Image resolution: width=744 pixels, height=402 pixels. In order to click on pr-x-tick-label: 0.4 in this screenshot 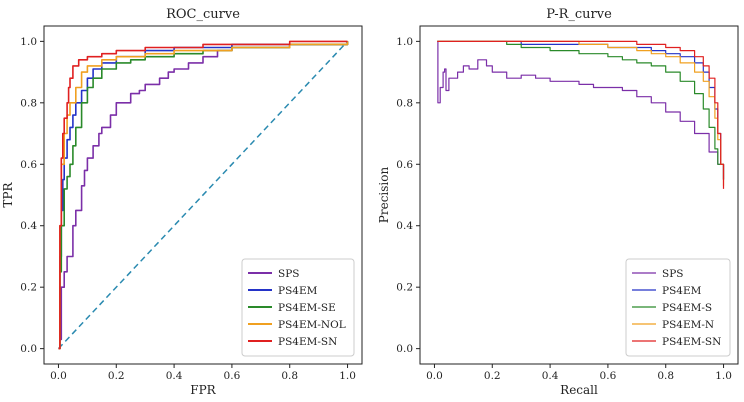, I will do `click(550, 376)`.